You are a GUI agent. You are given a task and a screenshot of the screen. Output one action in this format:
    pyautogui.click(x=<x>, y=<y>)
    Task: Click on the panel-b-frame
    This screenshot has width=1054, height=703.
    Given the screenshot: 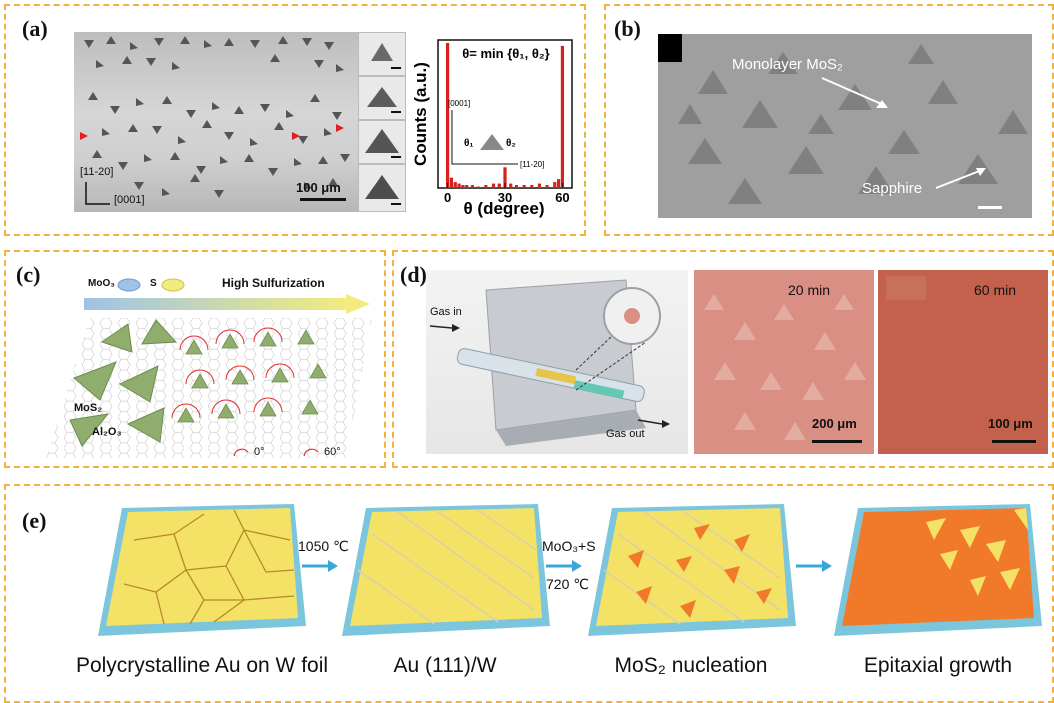 What is the action you would take?
    pyautogui.click(x=829, y=120)
    